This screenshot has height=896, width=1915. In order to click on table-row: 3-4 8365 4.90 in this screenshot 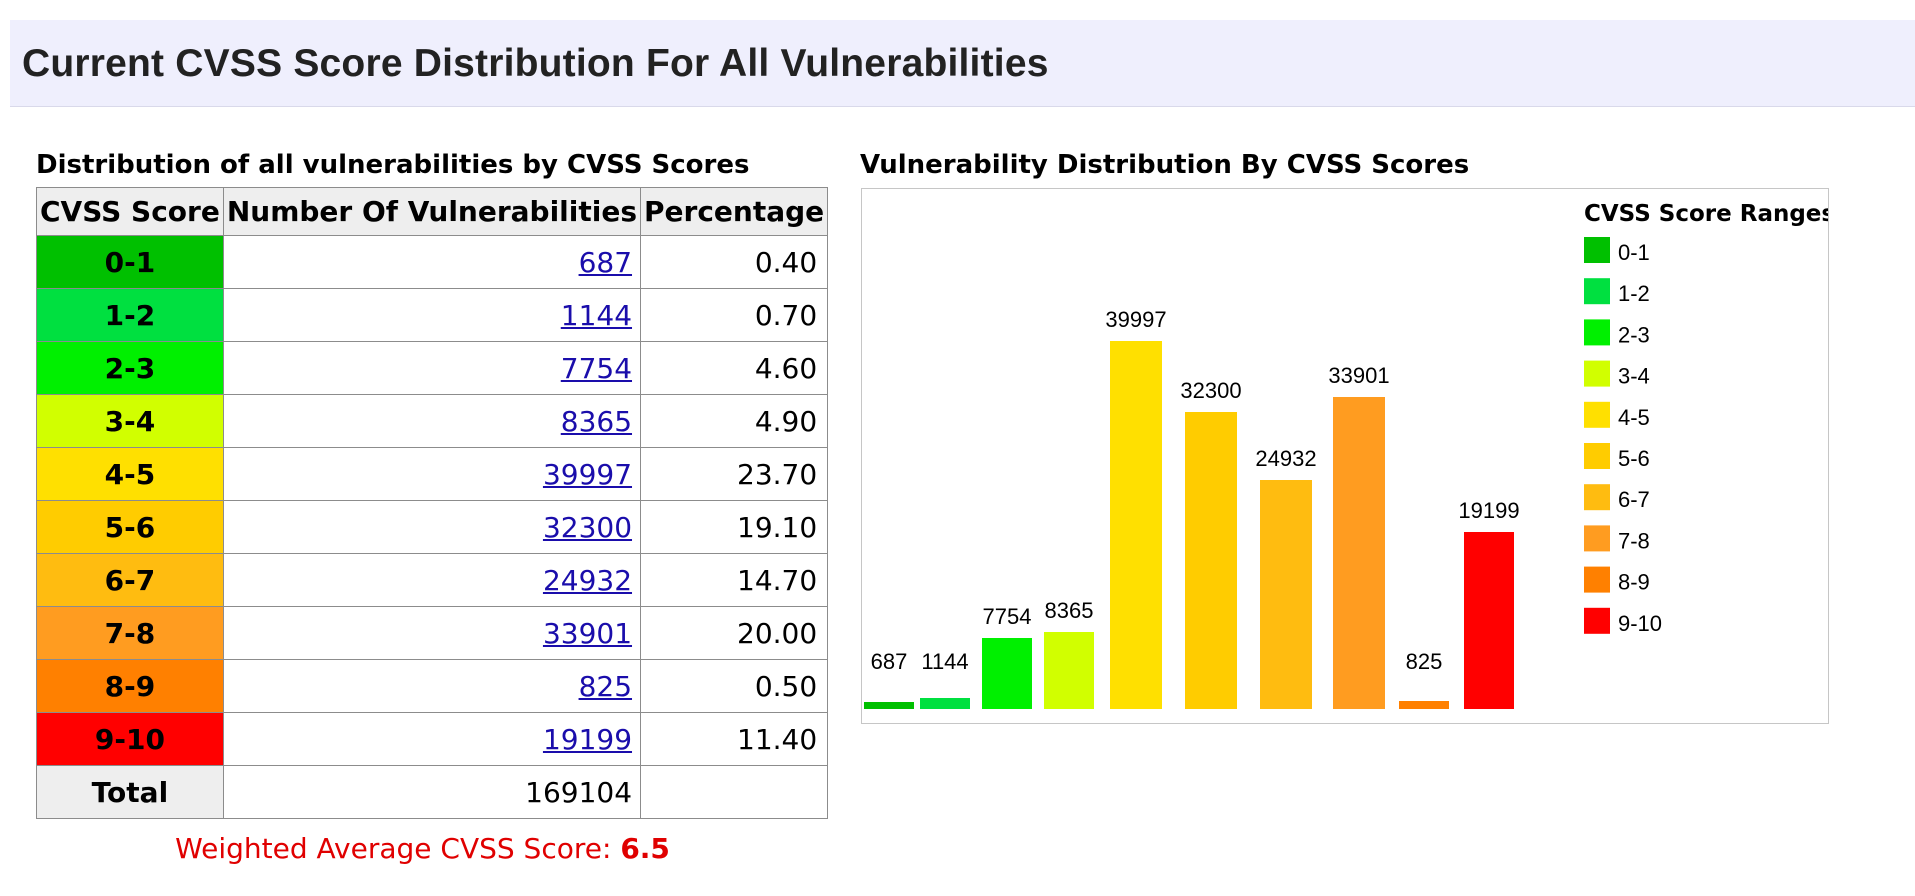, I will do `click(432, 421)`.